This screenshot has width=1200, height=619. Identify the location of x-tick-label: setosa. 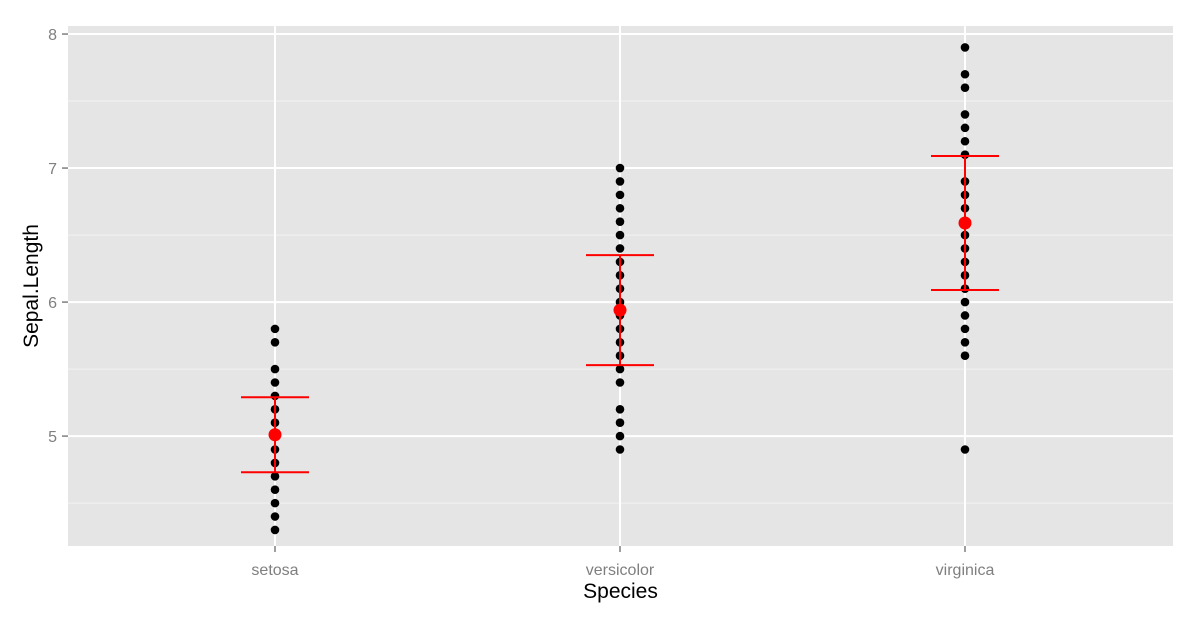
(274, 570).